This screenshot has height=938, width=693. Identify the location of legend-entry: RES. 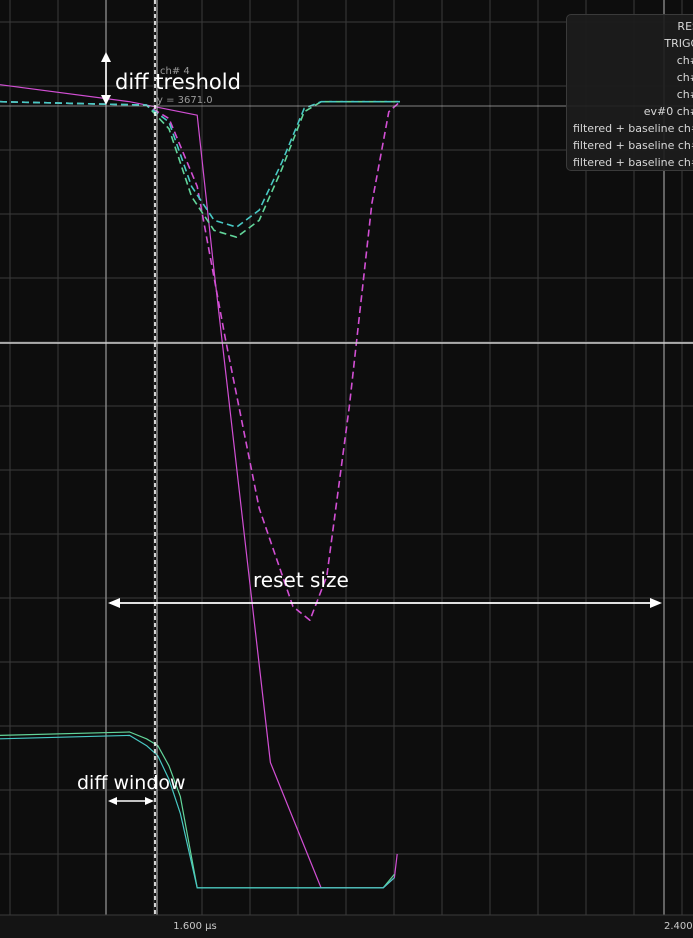
(685, 26).